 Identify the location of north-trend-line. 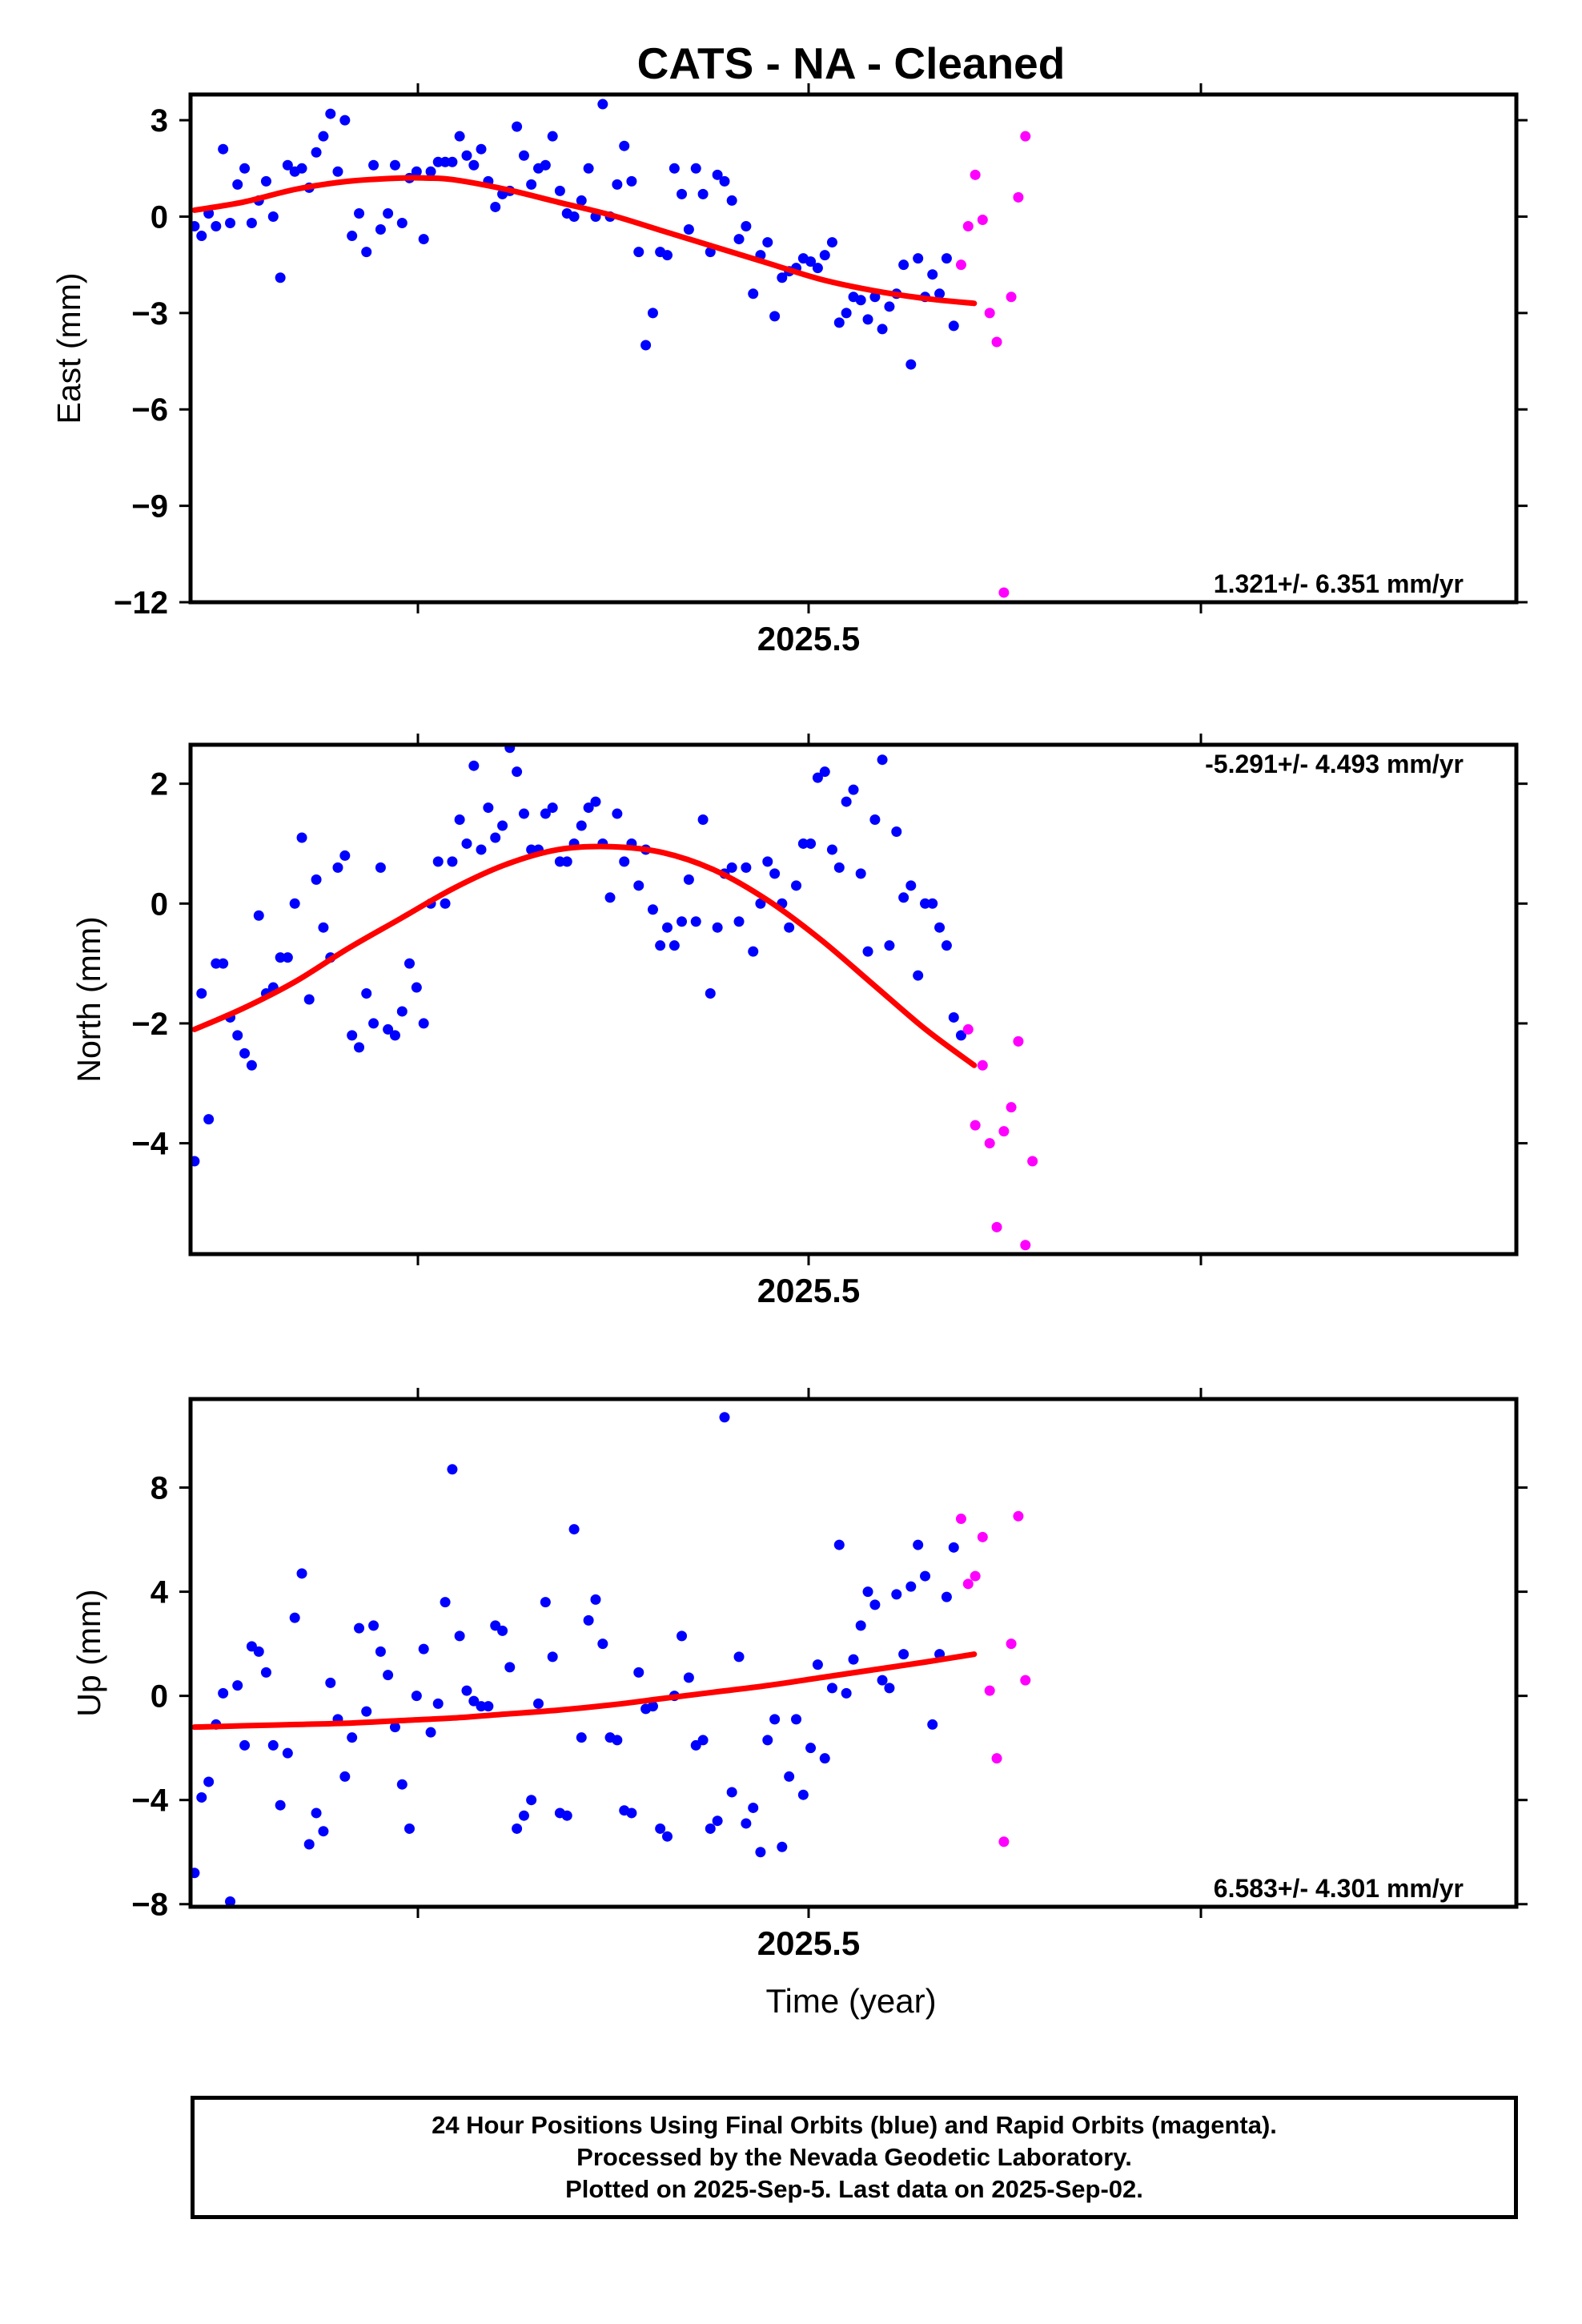
(584, 955).